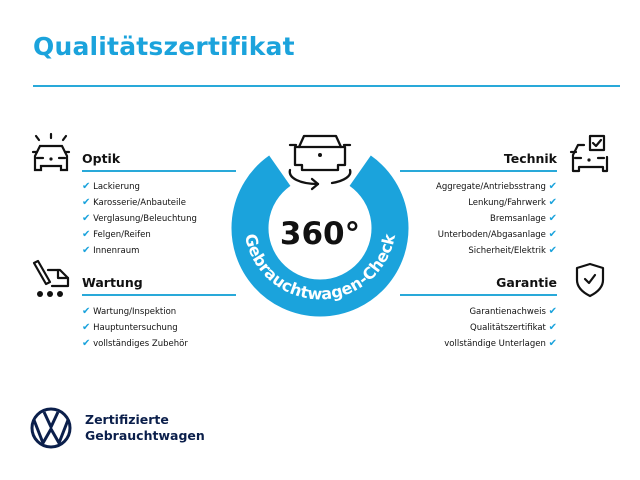 This screenshot has width=640, height=480. I want to click on technik-heading: Technik, so click(530, 158).